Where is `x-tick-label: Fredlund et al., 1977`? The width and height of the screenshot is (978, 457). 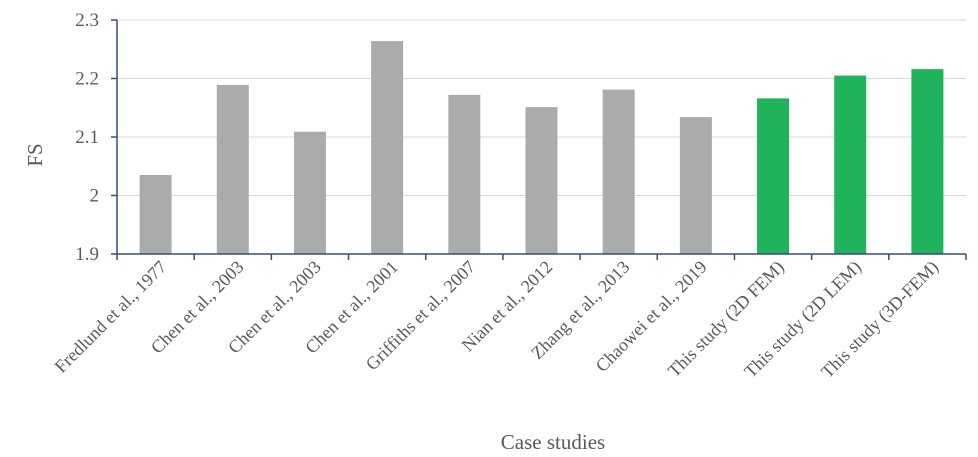
x-tick-label: Fredlund et al., 1977 is located at coordinates (111, 317).